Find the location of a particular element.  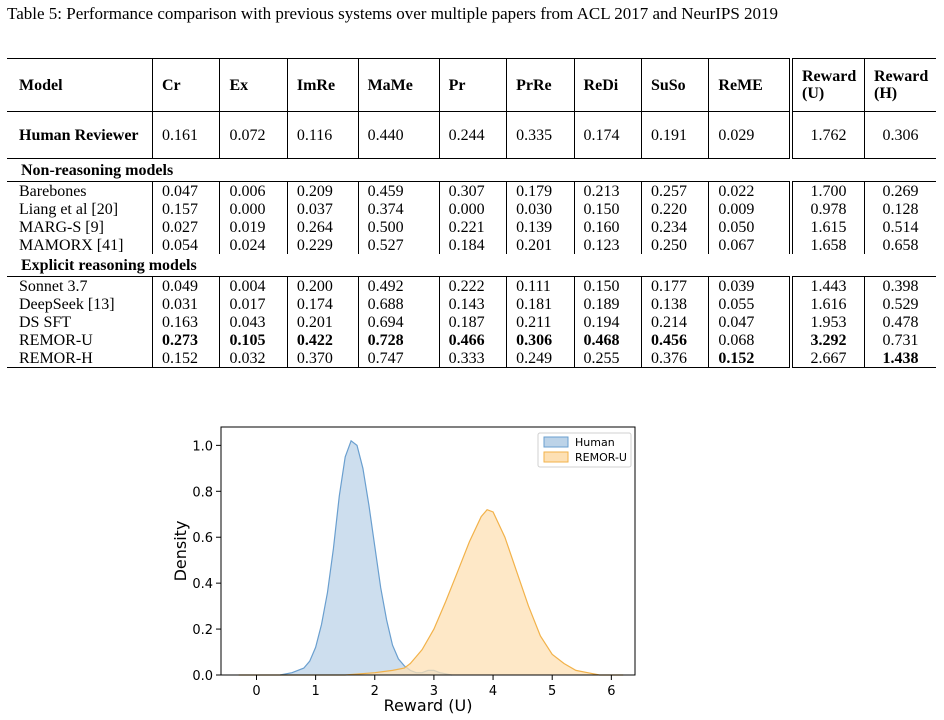

metric-cell: 0.143 is located at coordinates (472, 304).